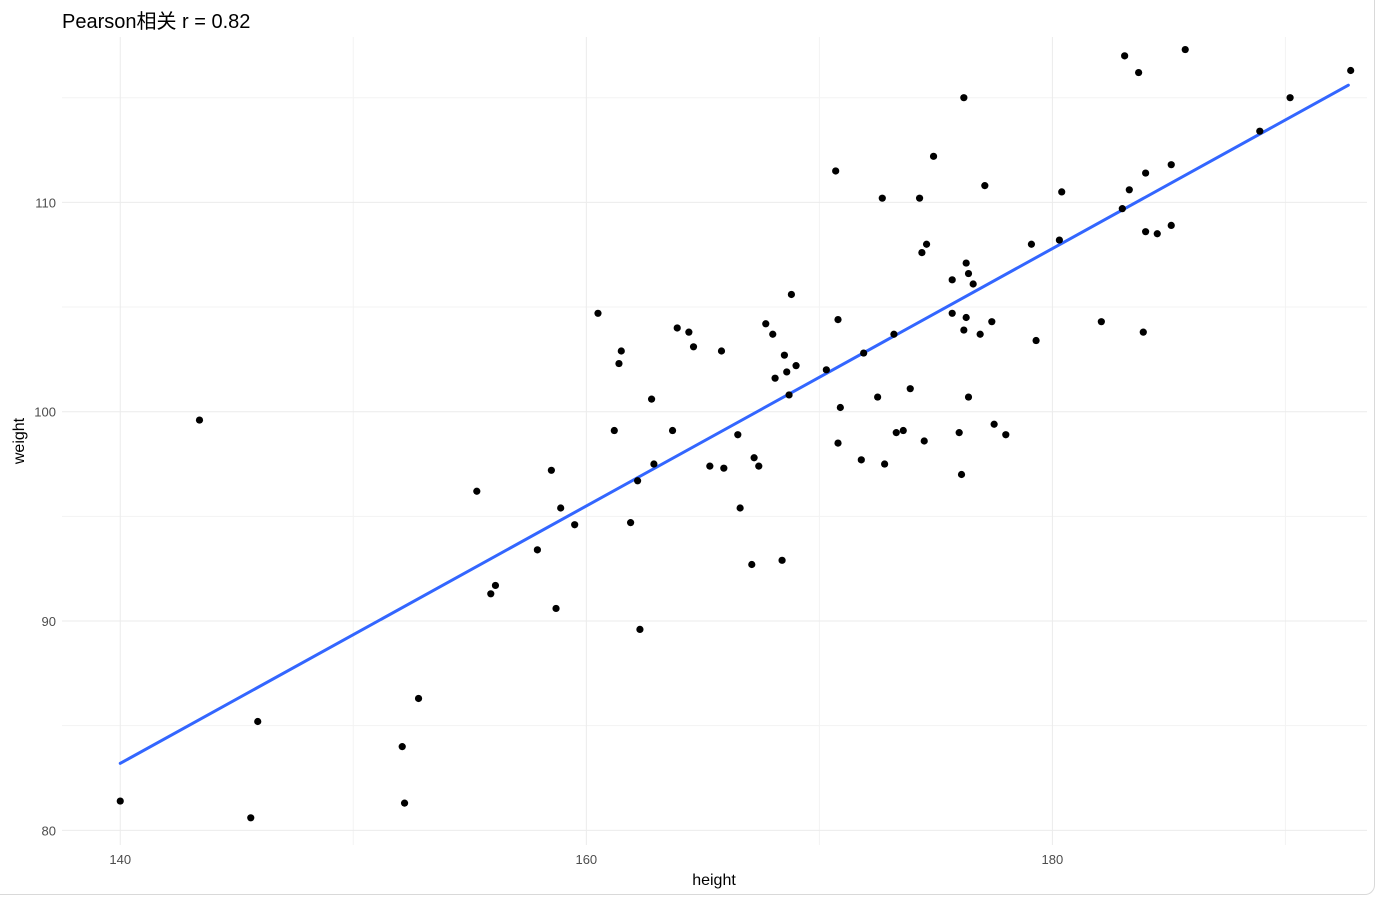  I want to click on y-tick-label: 90, so click(49, 621).